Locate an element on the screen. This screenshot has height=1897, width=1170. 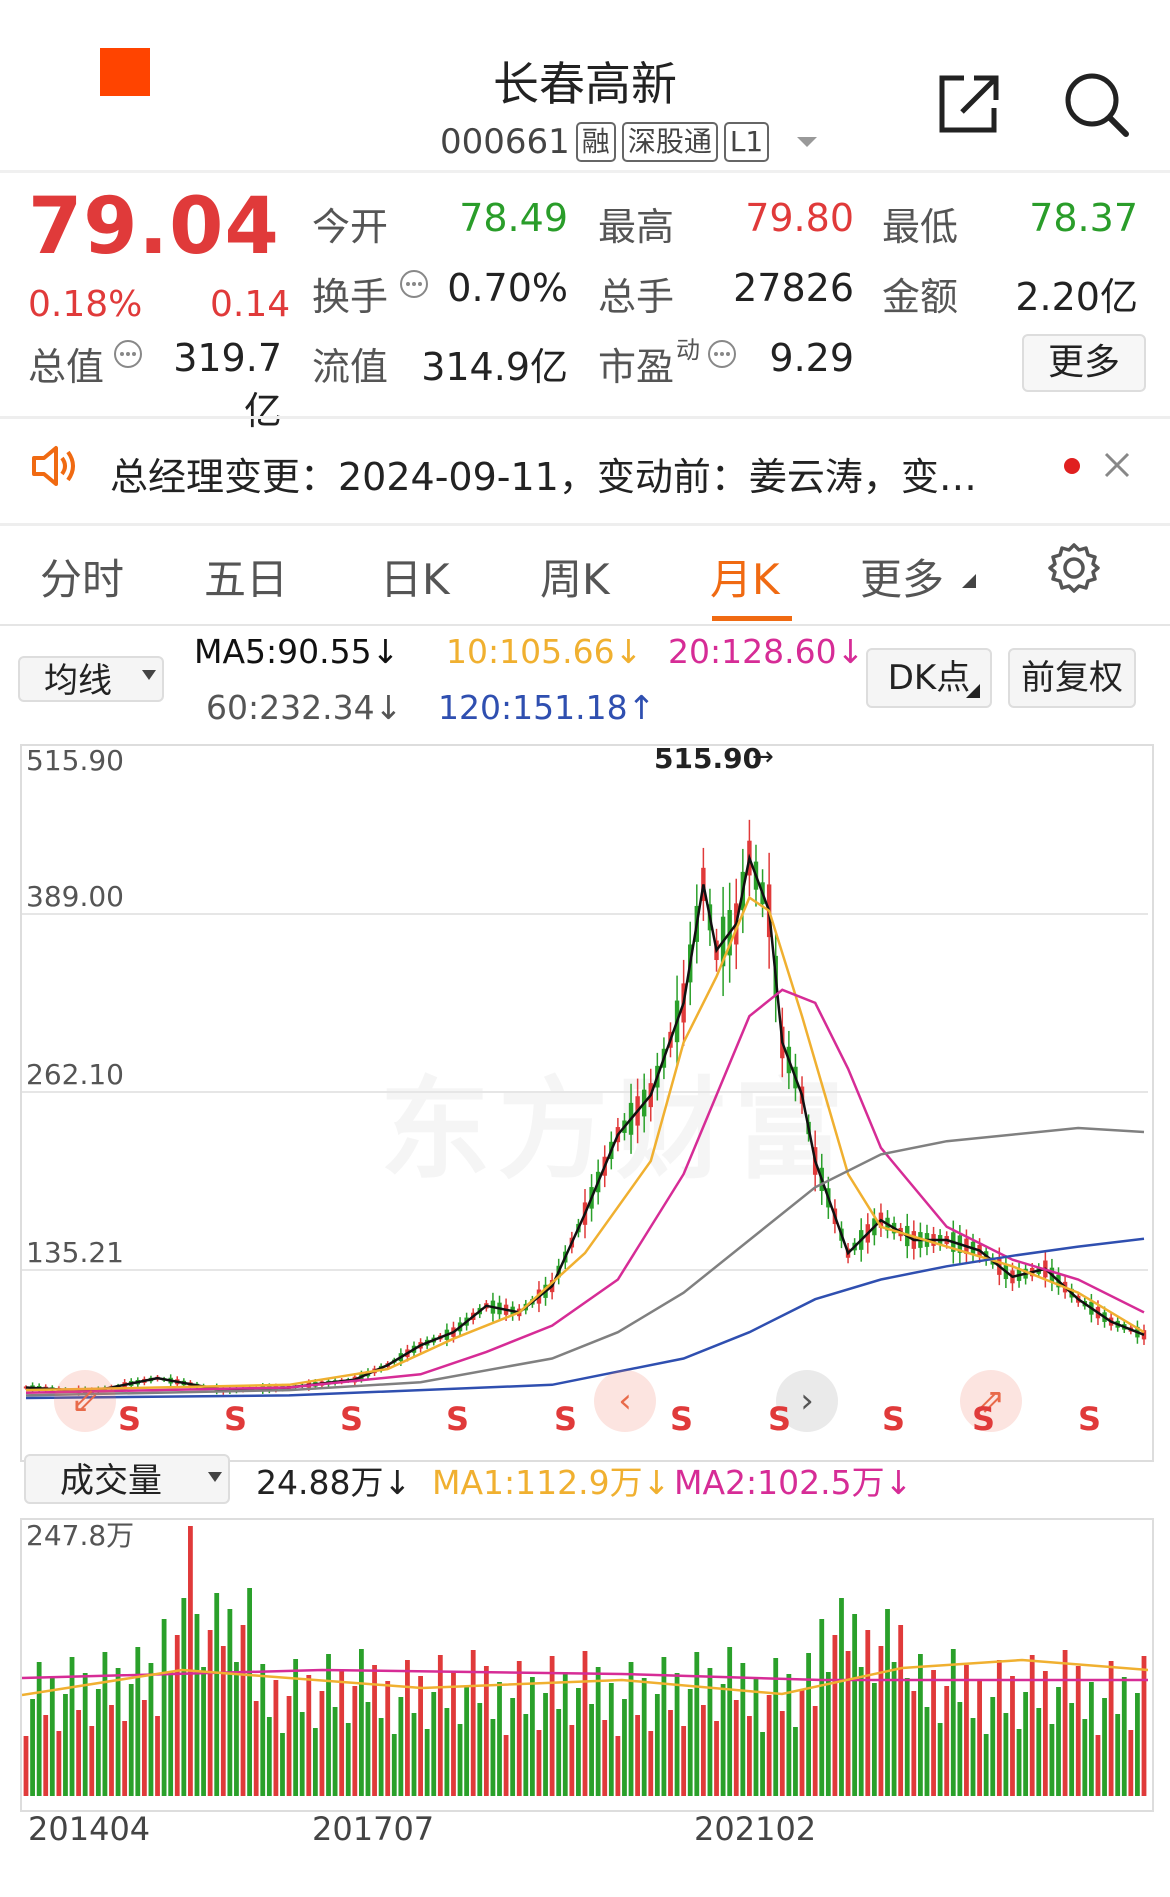
stock-title: 长春高新 is located at coordinates (585, 84).